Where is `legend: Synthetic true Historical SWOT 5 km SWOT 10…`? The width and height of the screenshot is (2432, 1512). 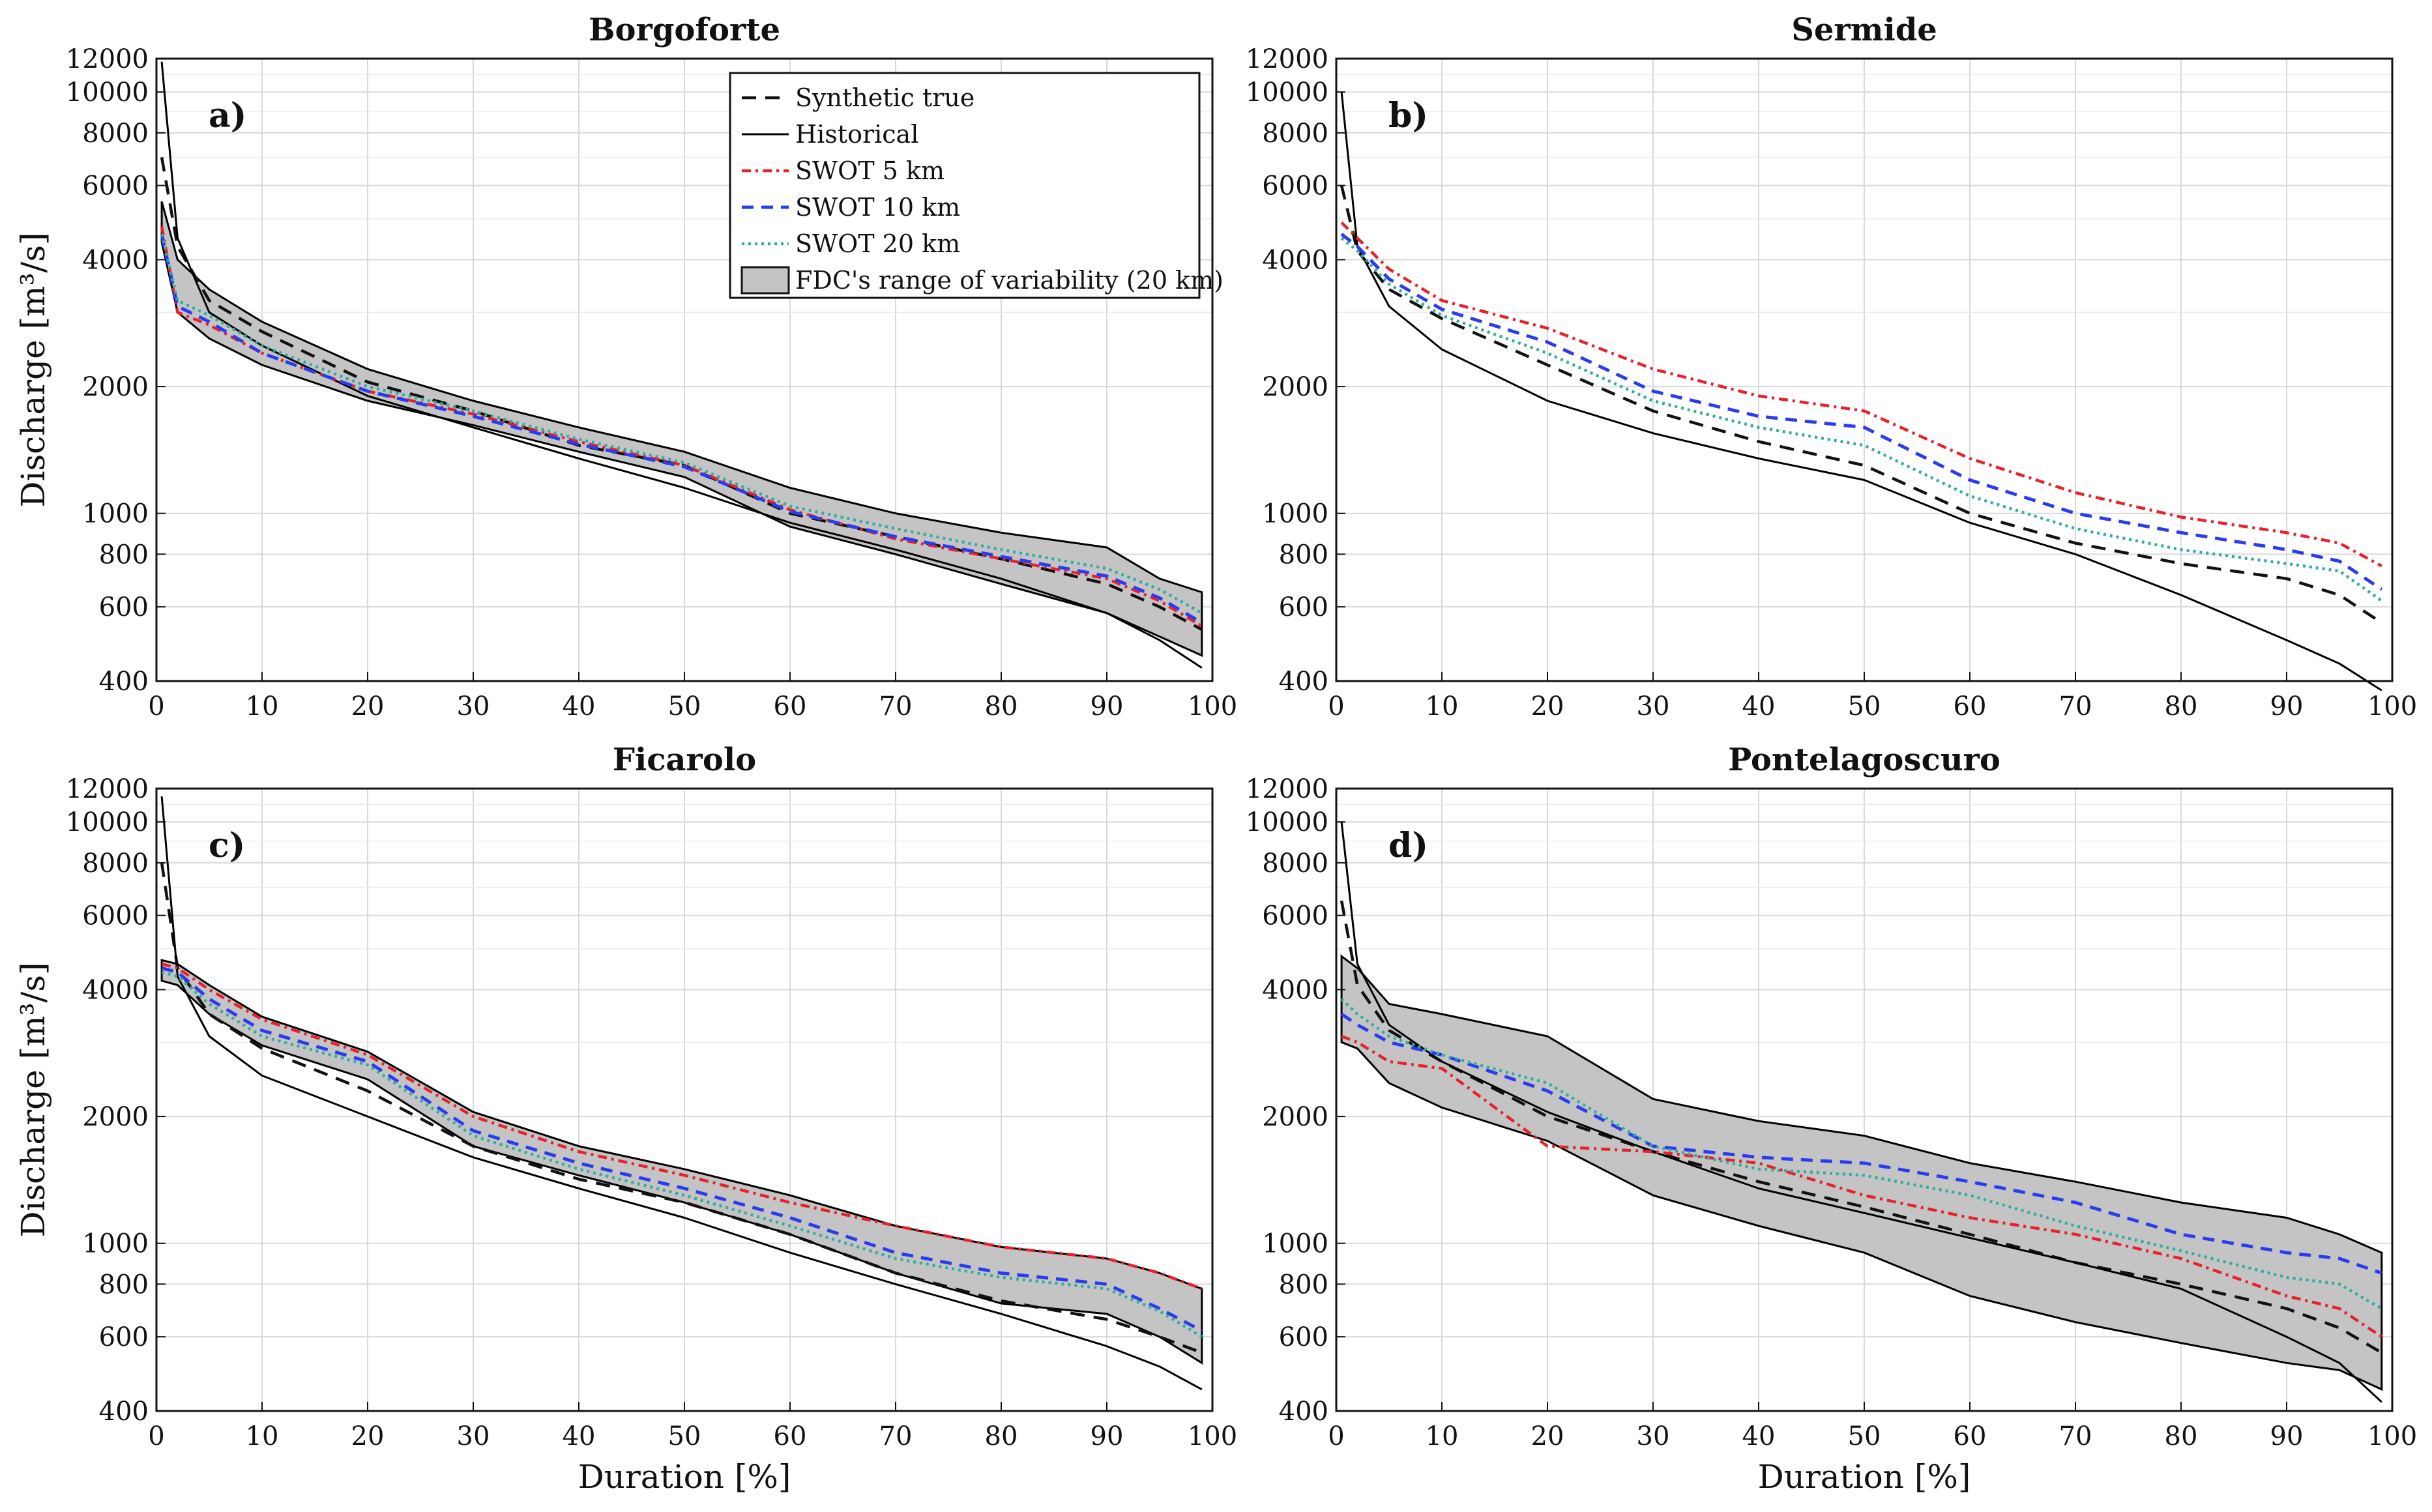
legend: Synthetic true Historical SWOT 5 km SWOT 10… is located at coordinates (976, 185).